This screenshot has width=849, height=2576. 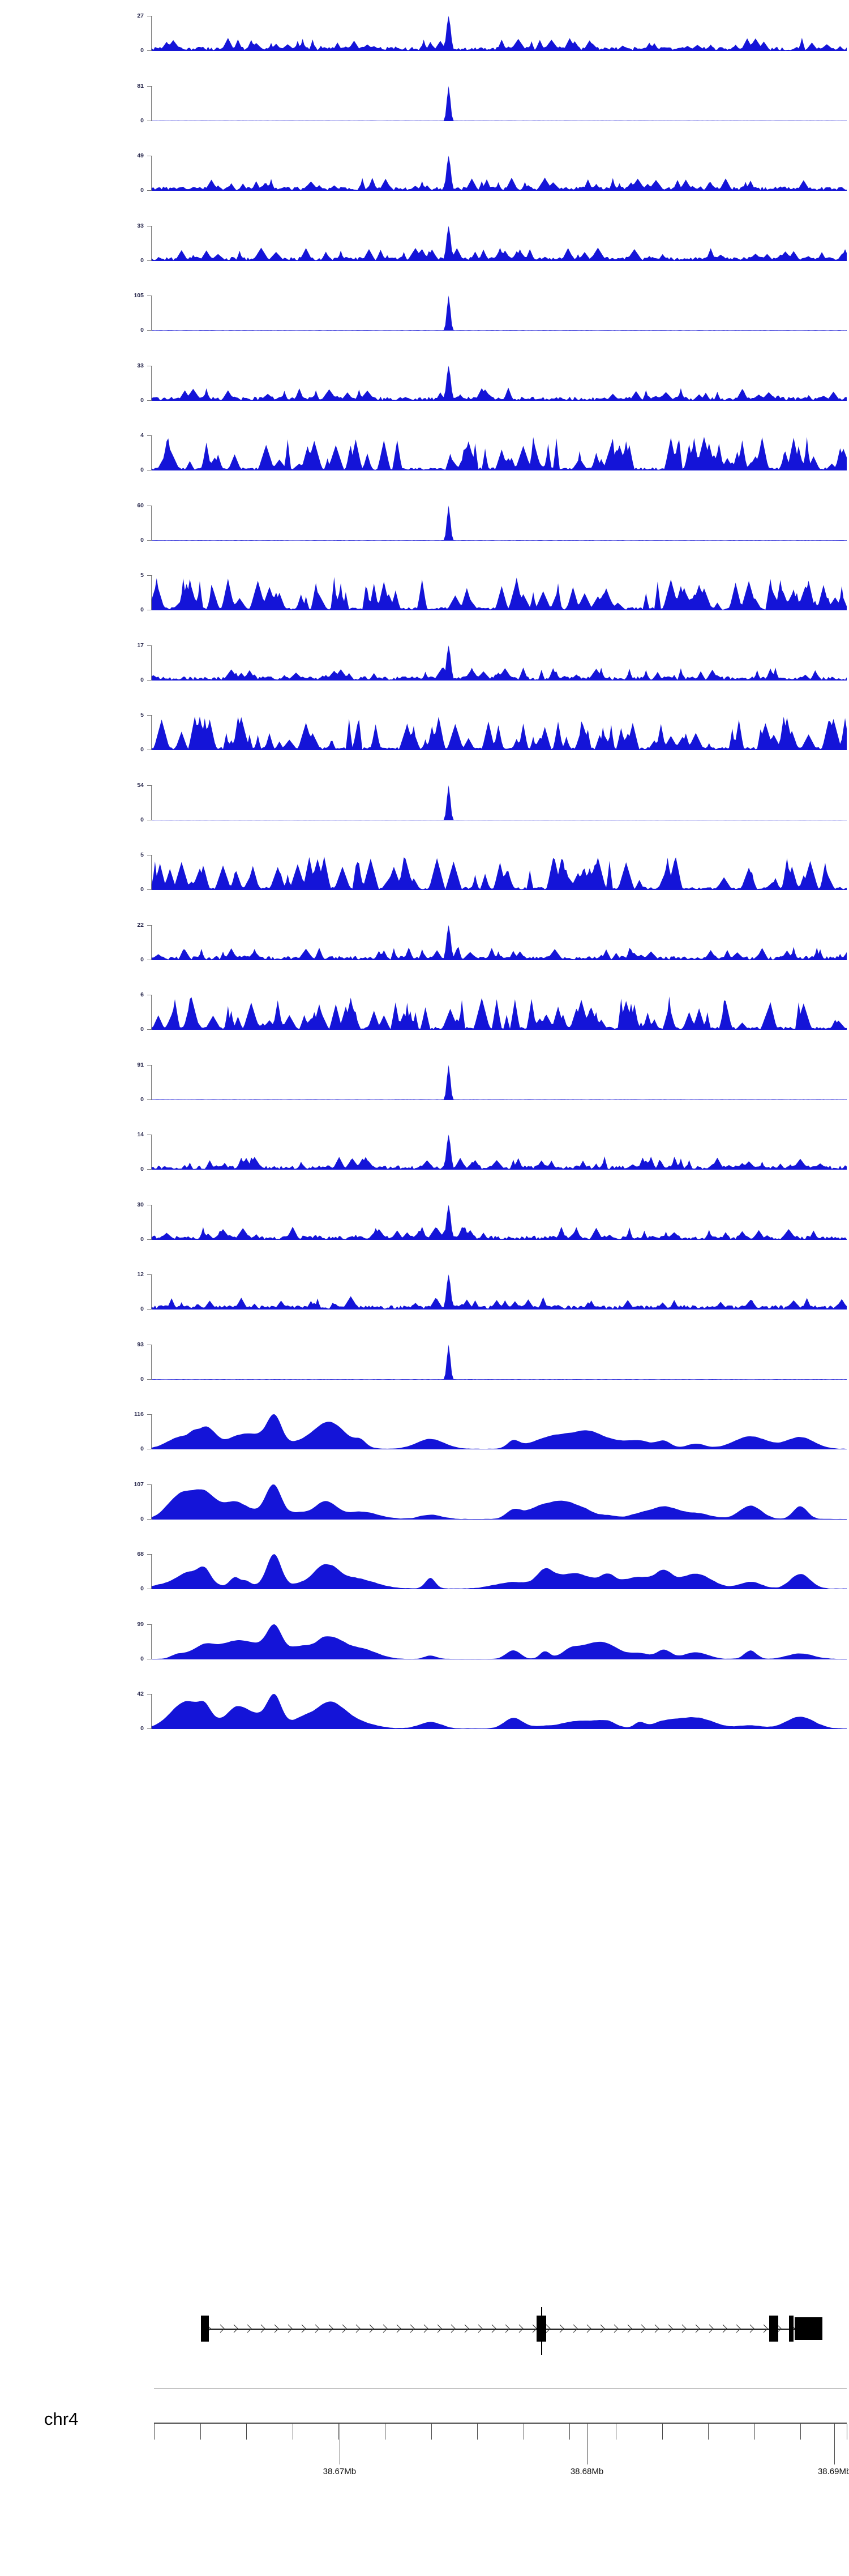 I want to click on y-axis-max-value: 60, so click(x=140, y=505).